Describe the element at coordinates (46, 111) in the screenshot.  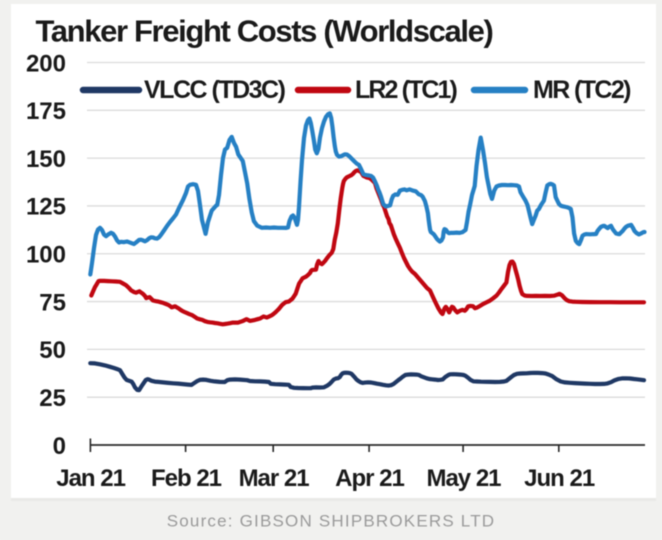
I see `svg-text: 175` at that location.